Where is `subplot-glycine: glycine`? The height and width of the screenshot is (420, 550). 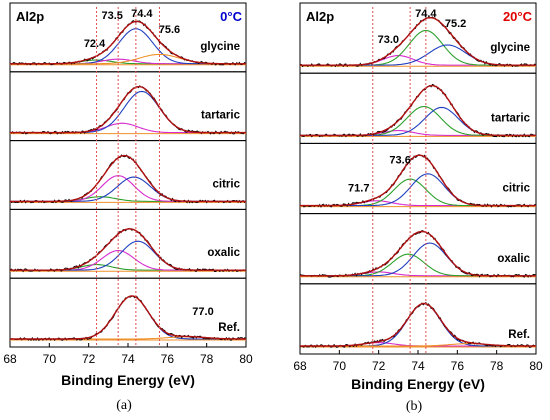
subplot-glycine: glycine is located at coordinates (128, 37).